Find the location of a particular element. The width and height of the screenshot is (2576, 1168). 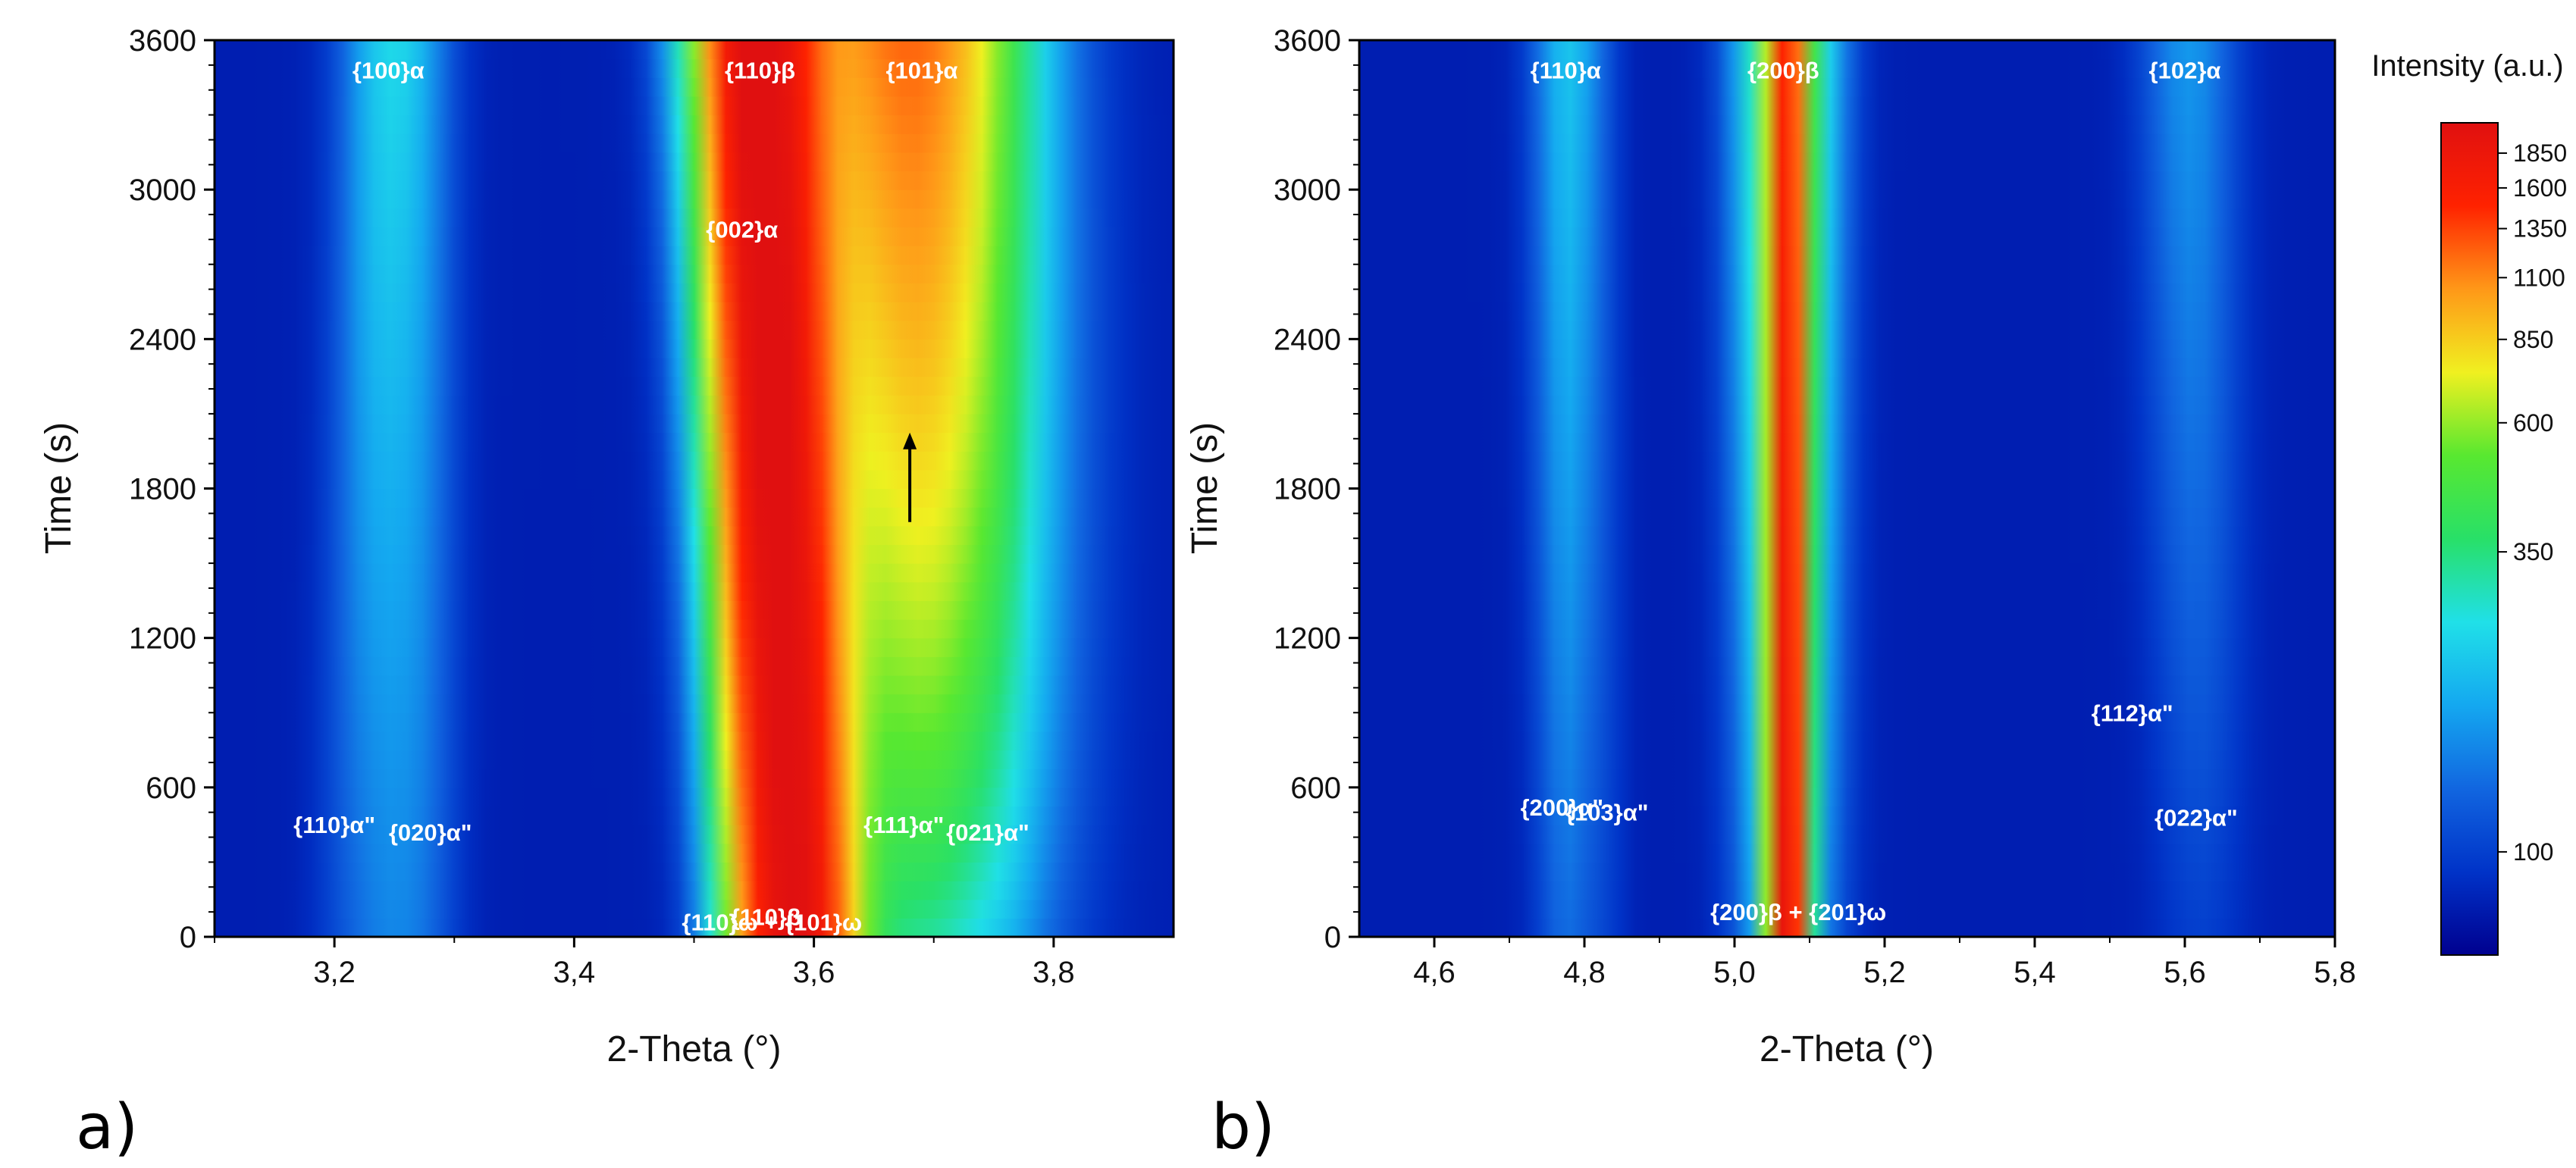

x-tick-label: 3,6 is located at coordinates (814, 972).